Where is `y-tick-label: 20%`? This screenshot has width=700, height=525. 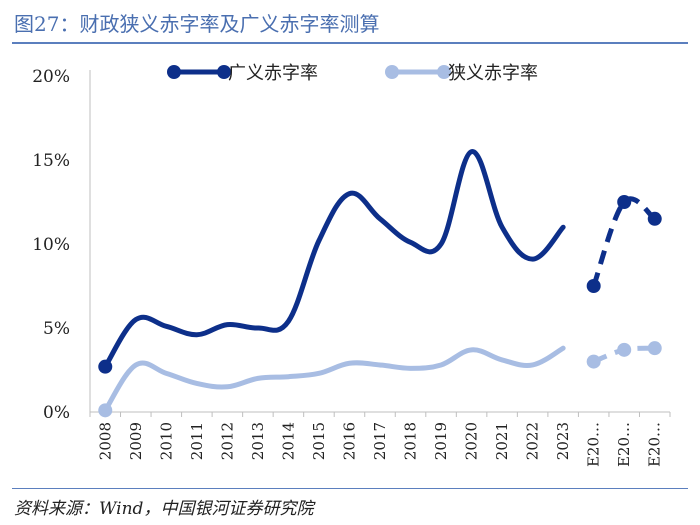
y-tick-label: 20% is located at coordinates (51, 77).